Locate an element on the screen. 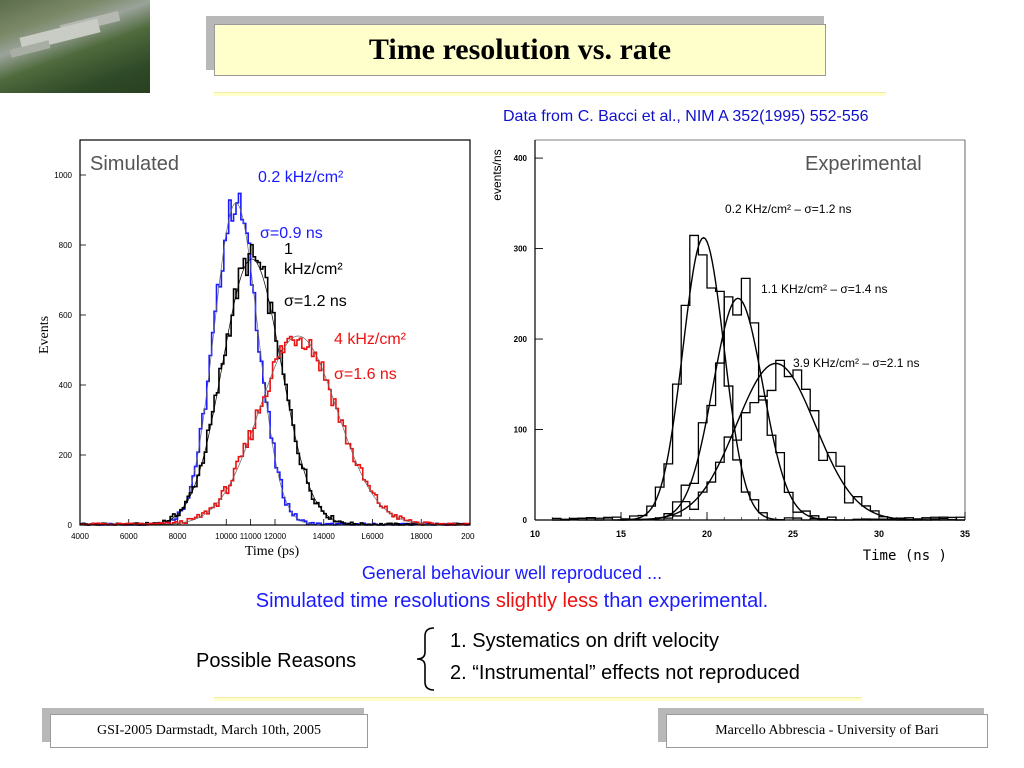 This screenshot has width=1024, height=768. reasons-label: Possible Reasons is located at coordinates (276, 661).